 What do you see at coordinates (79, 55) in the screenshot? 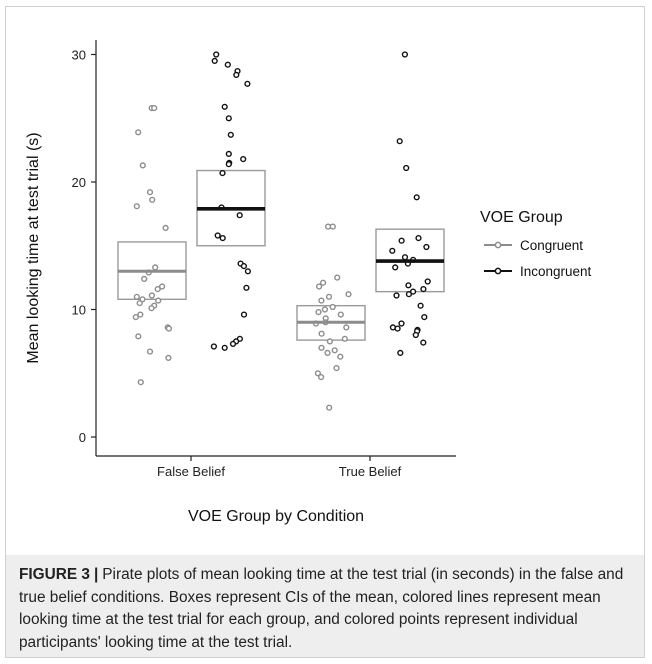
I see `y-tick-label: 30` at bounding box center [79, 55].